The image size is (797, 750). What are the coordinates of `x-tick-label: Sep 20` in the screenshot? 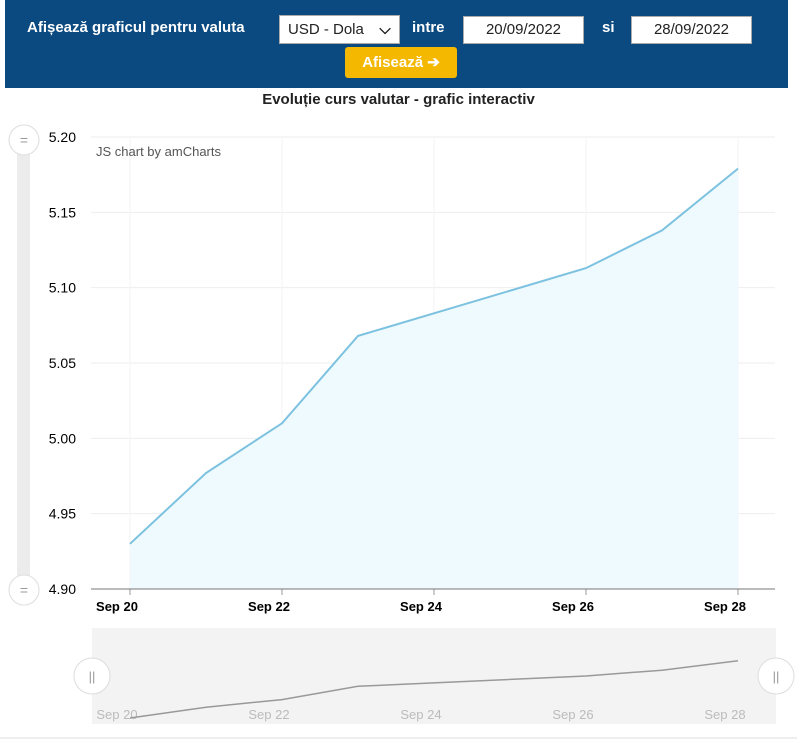 It's located at (117, 606).